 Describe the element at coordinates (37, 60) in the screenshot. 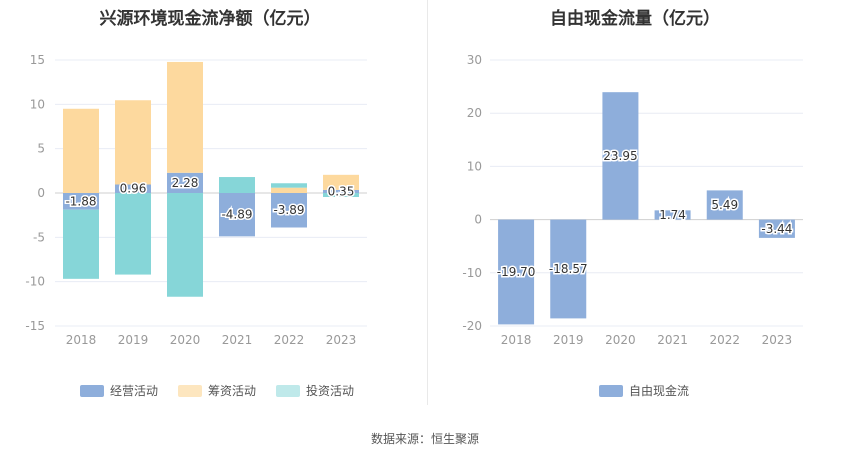

I see `left-y-tick-label-0: 15` at that location.